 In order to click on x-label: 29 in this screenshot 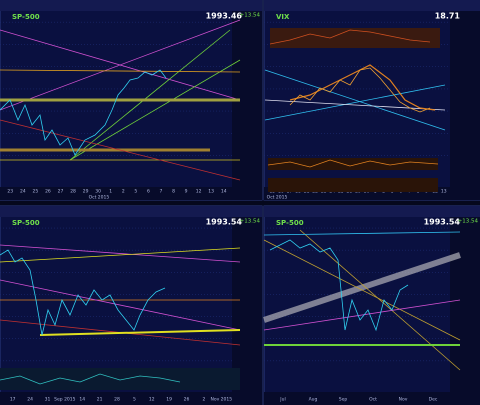, I will do `click(86, 192)`.